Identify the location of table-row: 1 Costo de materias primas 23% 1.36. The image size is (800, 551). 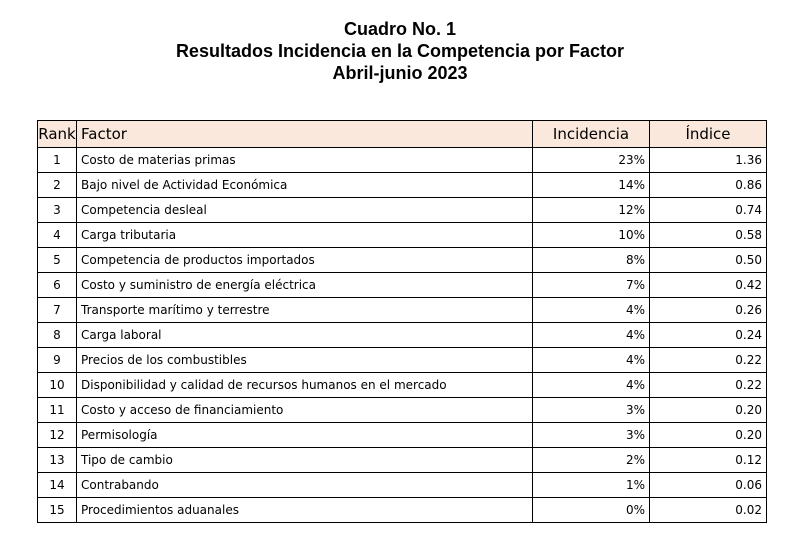
(402, 160).